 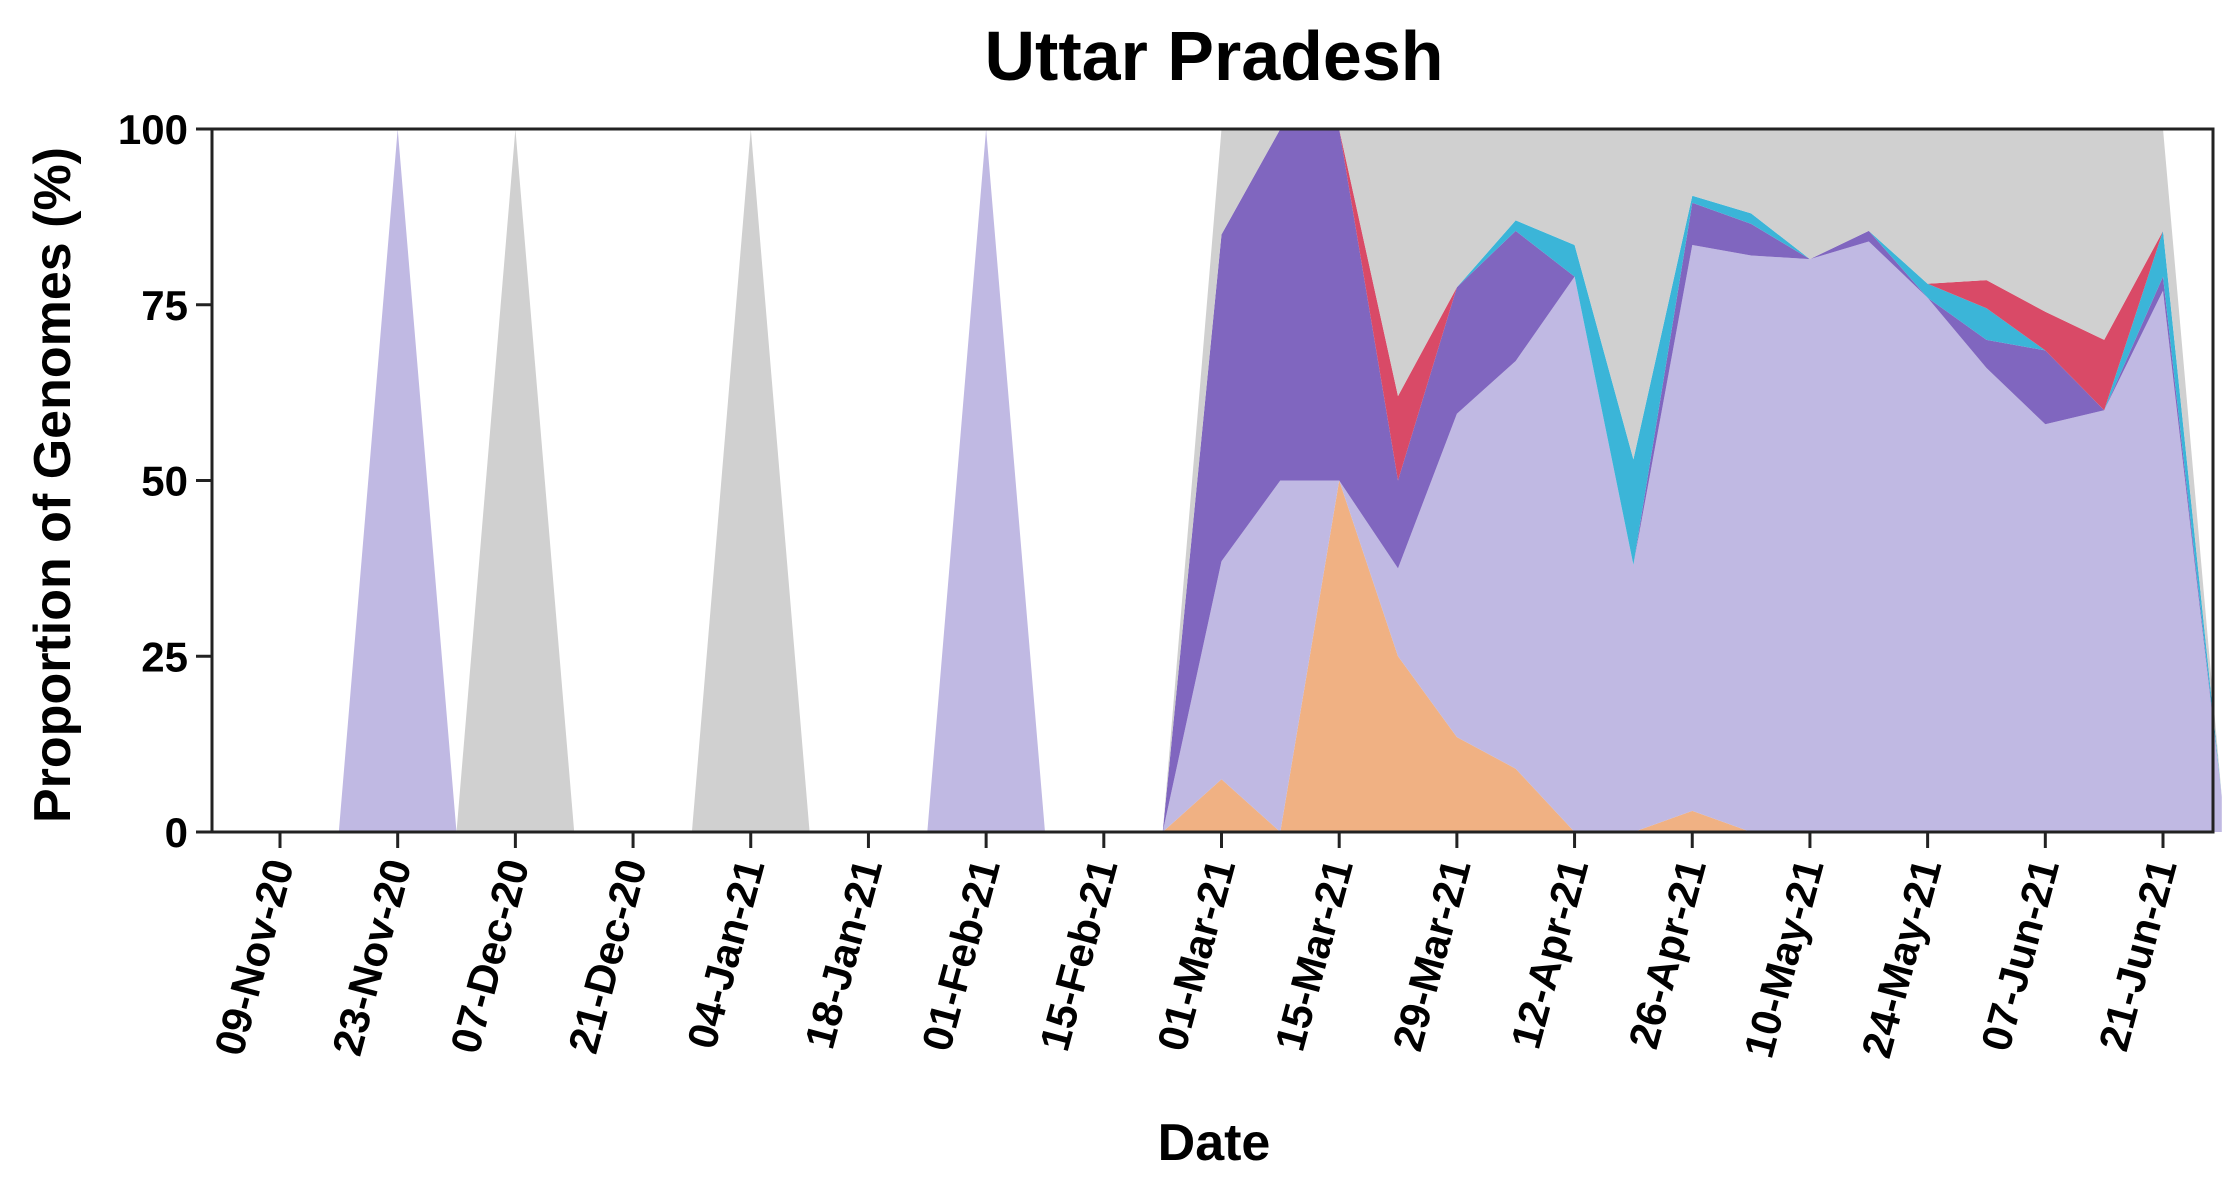 I want to click on x-tick-label: 15-Mar-21, so click(x=1314, y=955).